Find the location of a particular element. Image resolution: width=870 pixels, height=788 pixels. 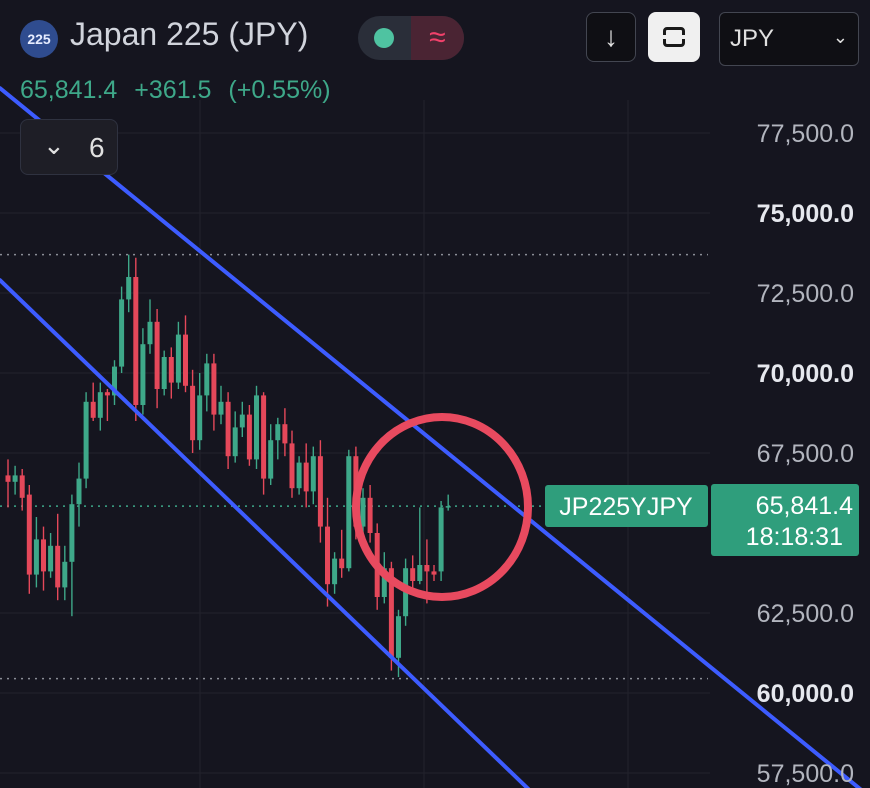

collapse-chevron-icon: ⌄ is located at coordinates (54, 145).